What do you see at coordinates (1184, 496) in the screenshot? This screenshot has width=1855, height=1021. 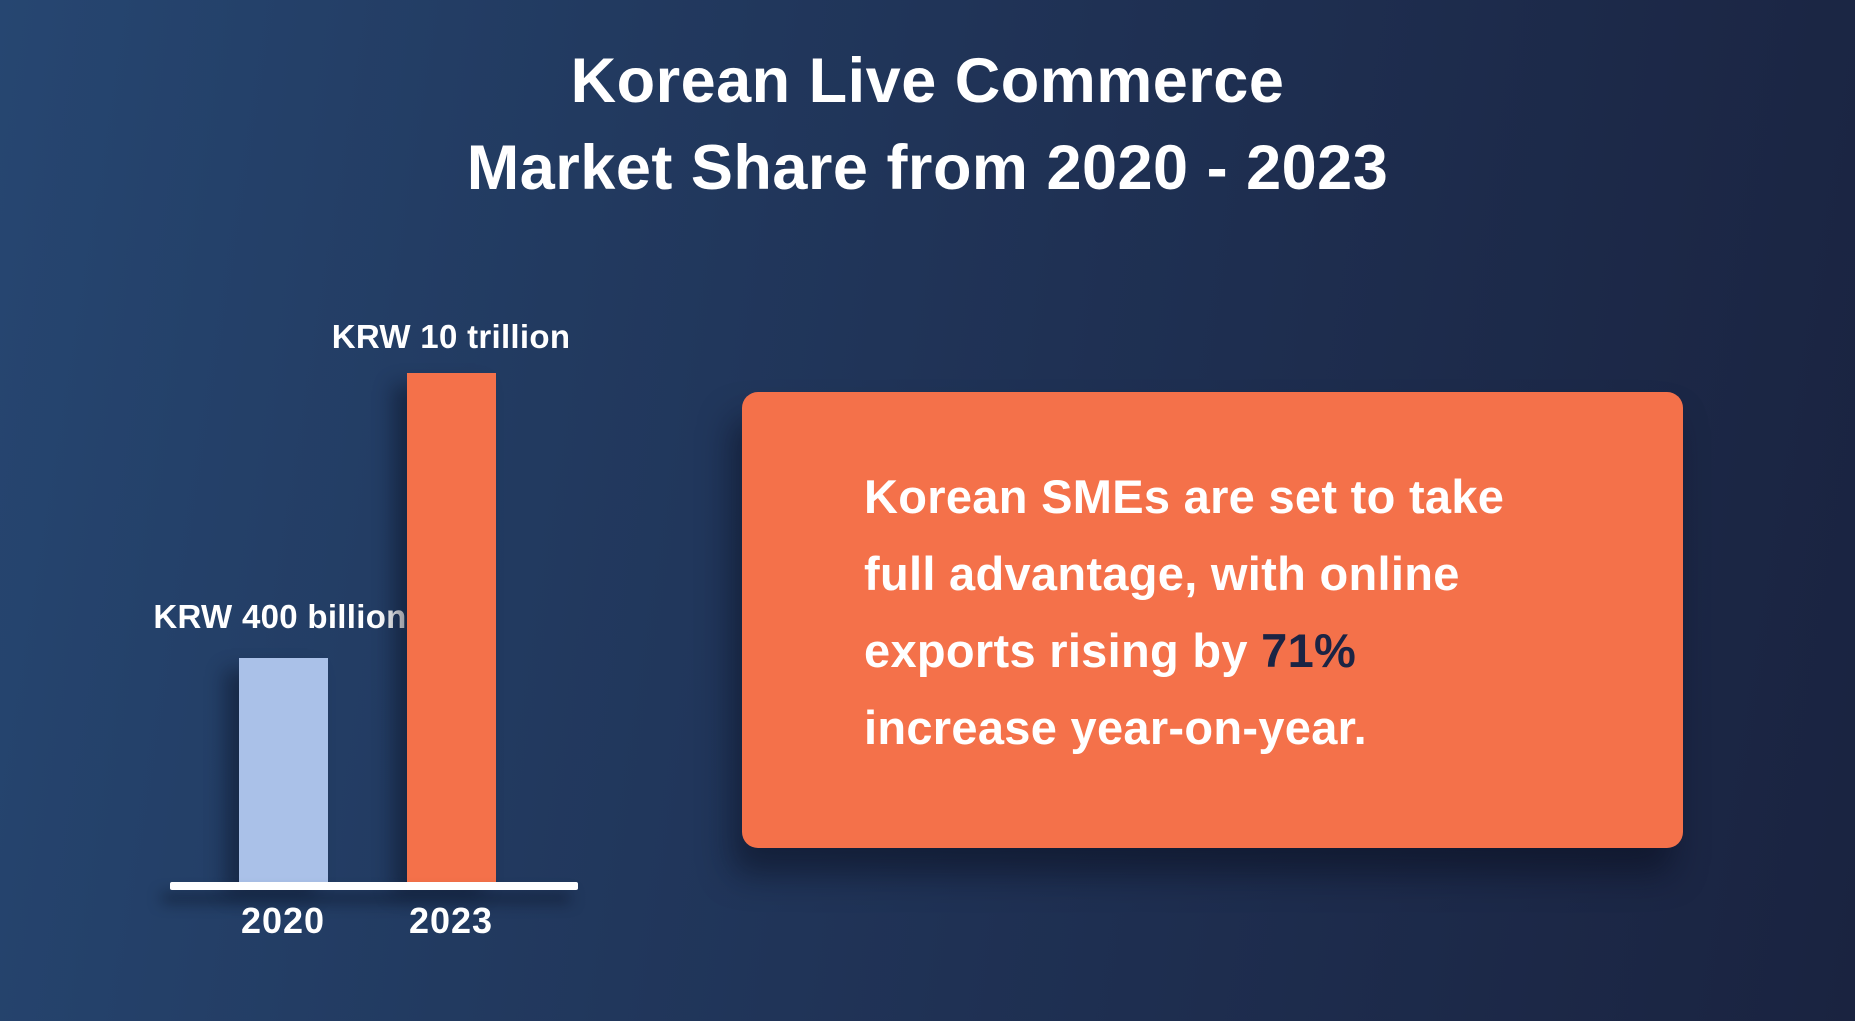 I see `callout-line-1: Korean SMEs are set to take` at bounding box center [1184, 496].